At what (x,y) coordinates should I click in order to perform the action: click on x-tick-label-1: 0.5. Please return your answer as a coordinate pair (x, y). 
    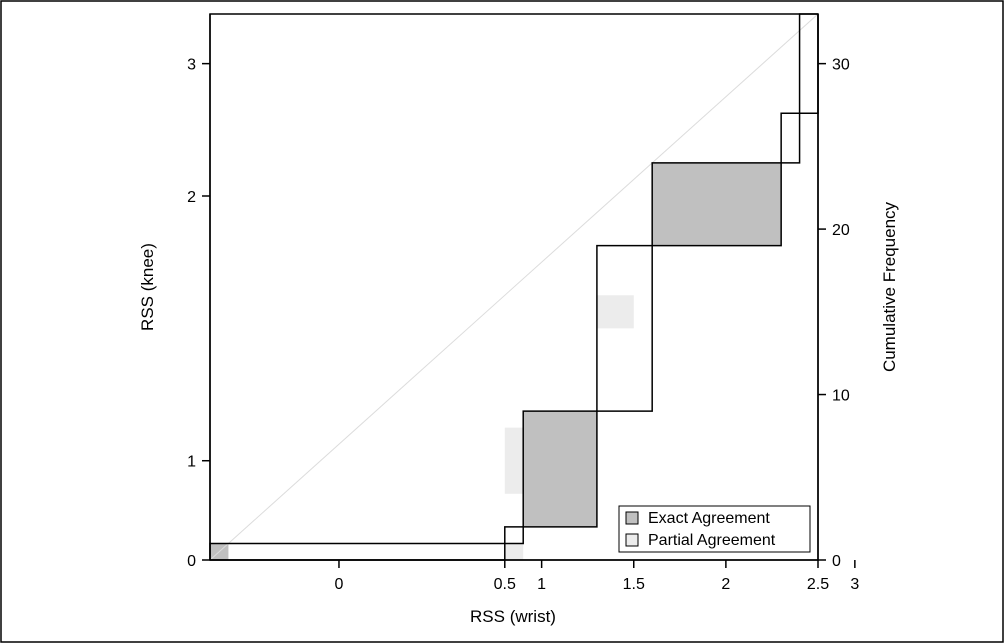
    Looking at the image, I should click on (505, 584).